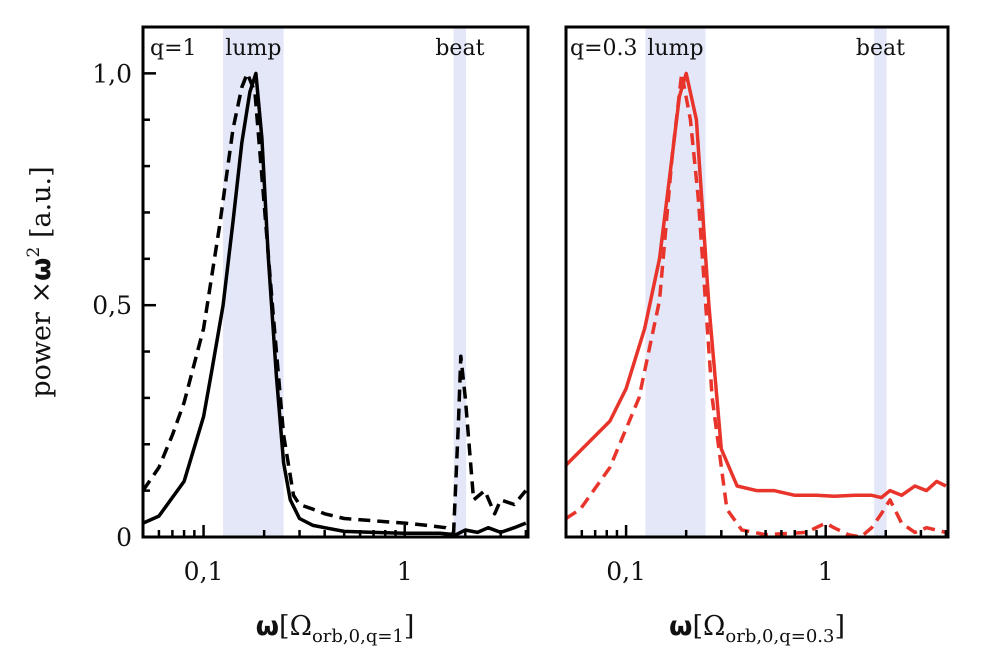 This screenshot has width=997, height=655. What do you see at coordinates (604, 48) in the screenshot?
I see `panel-label: q=0.3` at bounding box center [604, 48].